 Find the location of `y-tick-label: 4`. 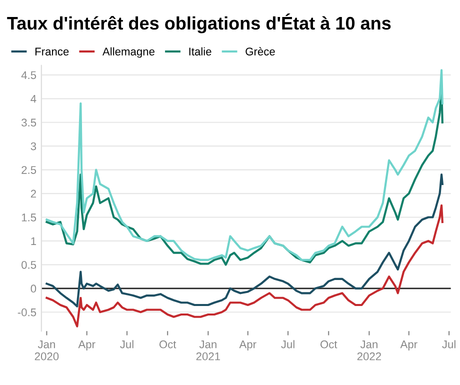

y-tick-label: 4 is located at coordinates (33, 99).